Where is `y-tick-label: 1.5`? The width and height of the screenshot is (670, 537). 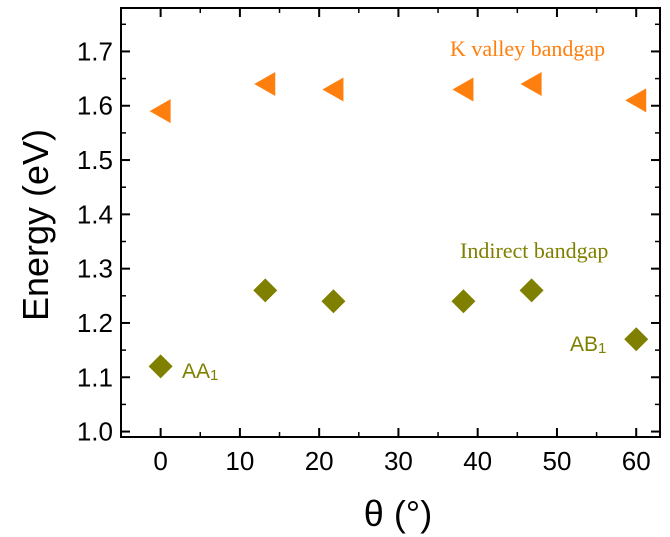 y-tick-label: 1.5 is located at coordinates (95, 160).